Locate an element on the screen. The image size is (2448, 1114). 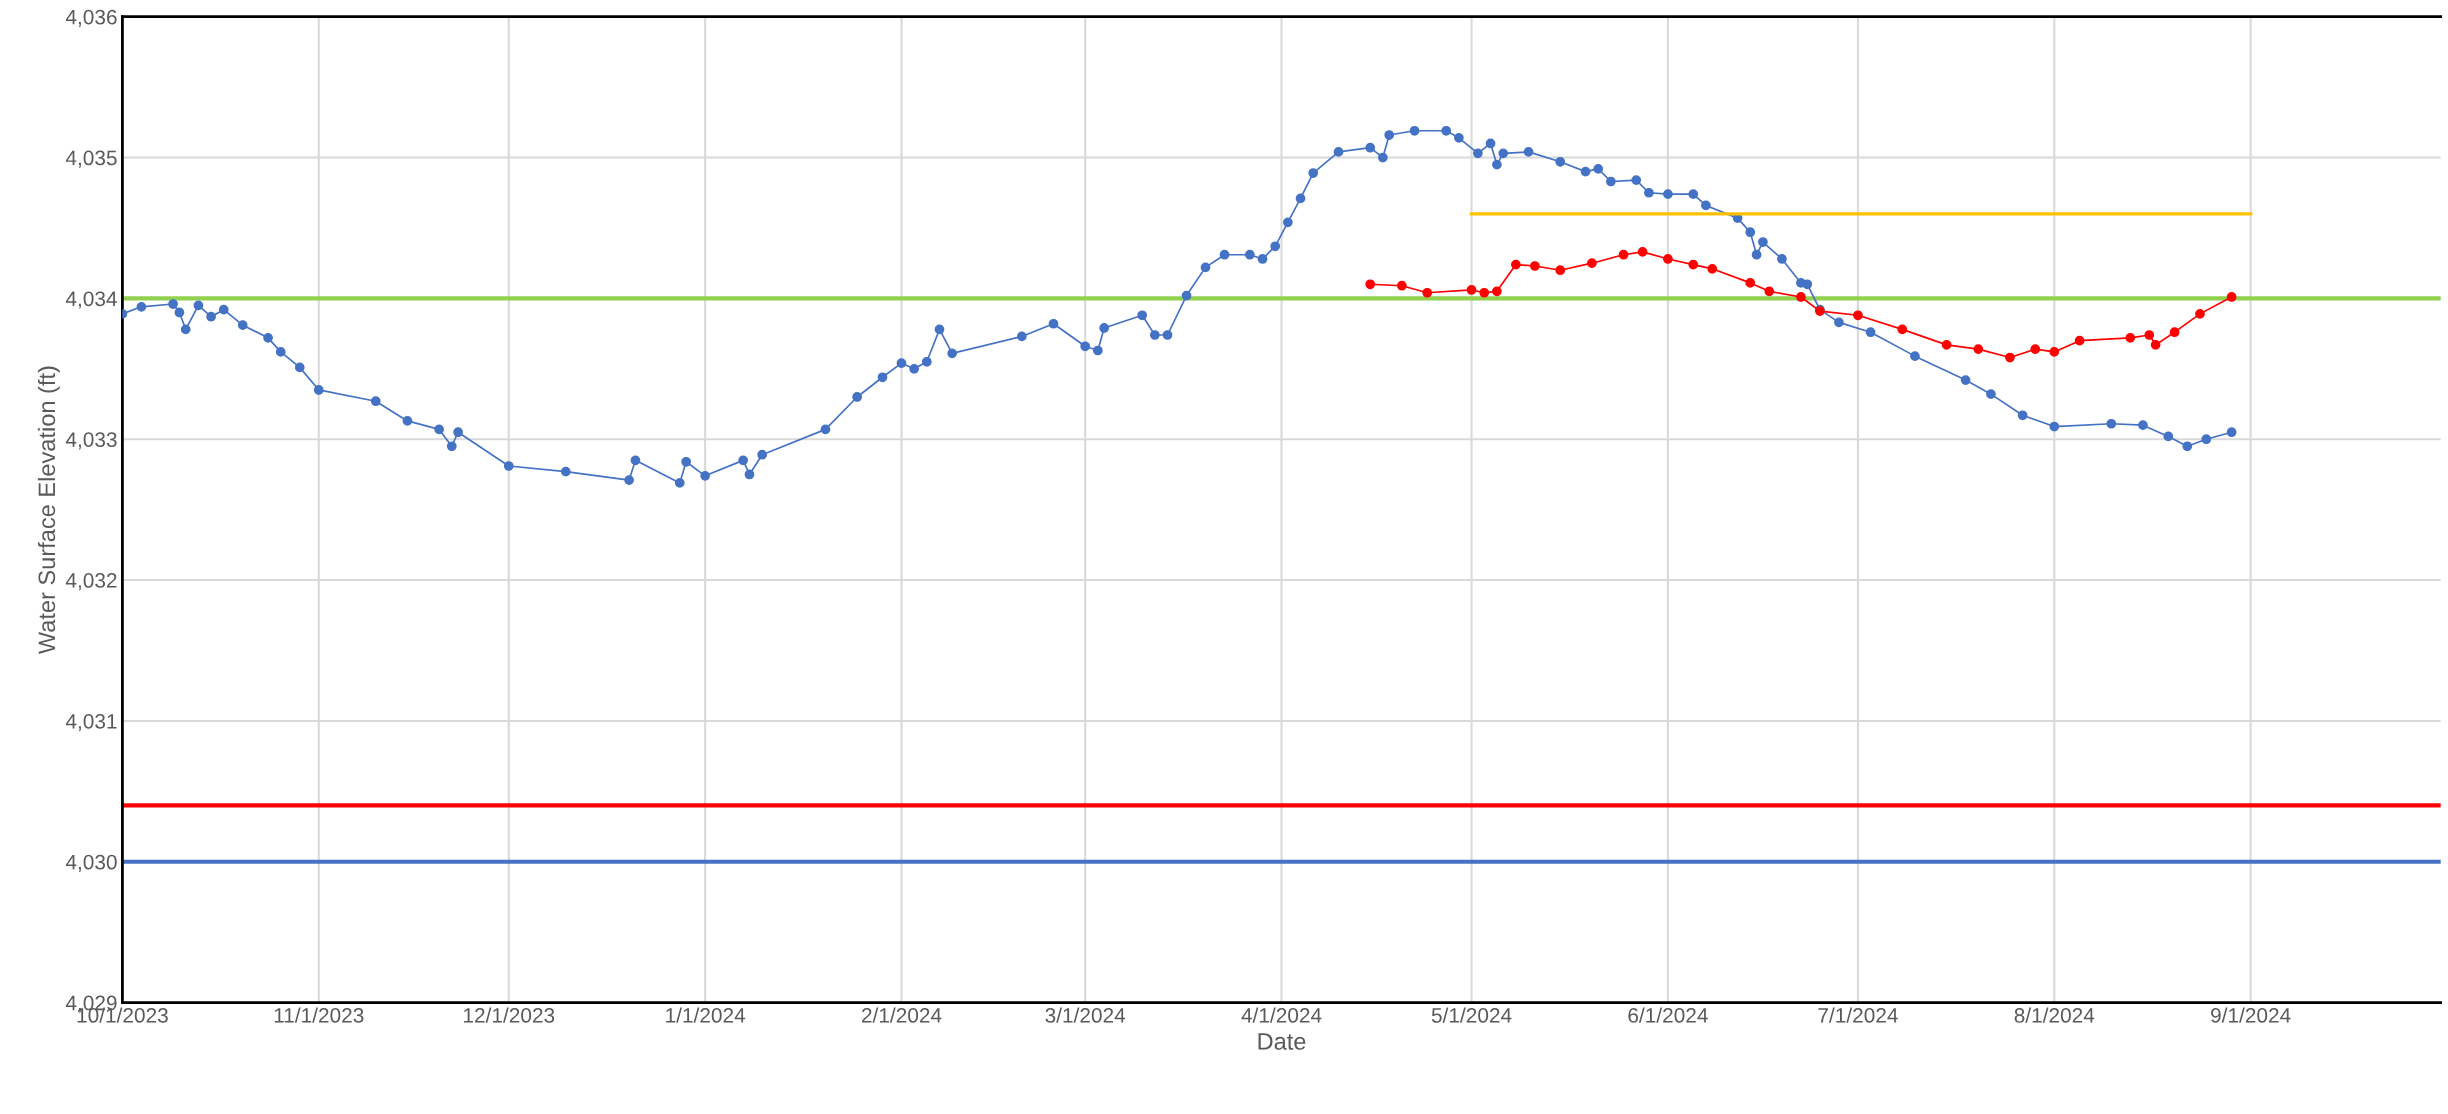
y-tick-label: 4,030 is located at coordinates (91, 863).